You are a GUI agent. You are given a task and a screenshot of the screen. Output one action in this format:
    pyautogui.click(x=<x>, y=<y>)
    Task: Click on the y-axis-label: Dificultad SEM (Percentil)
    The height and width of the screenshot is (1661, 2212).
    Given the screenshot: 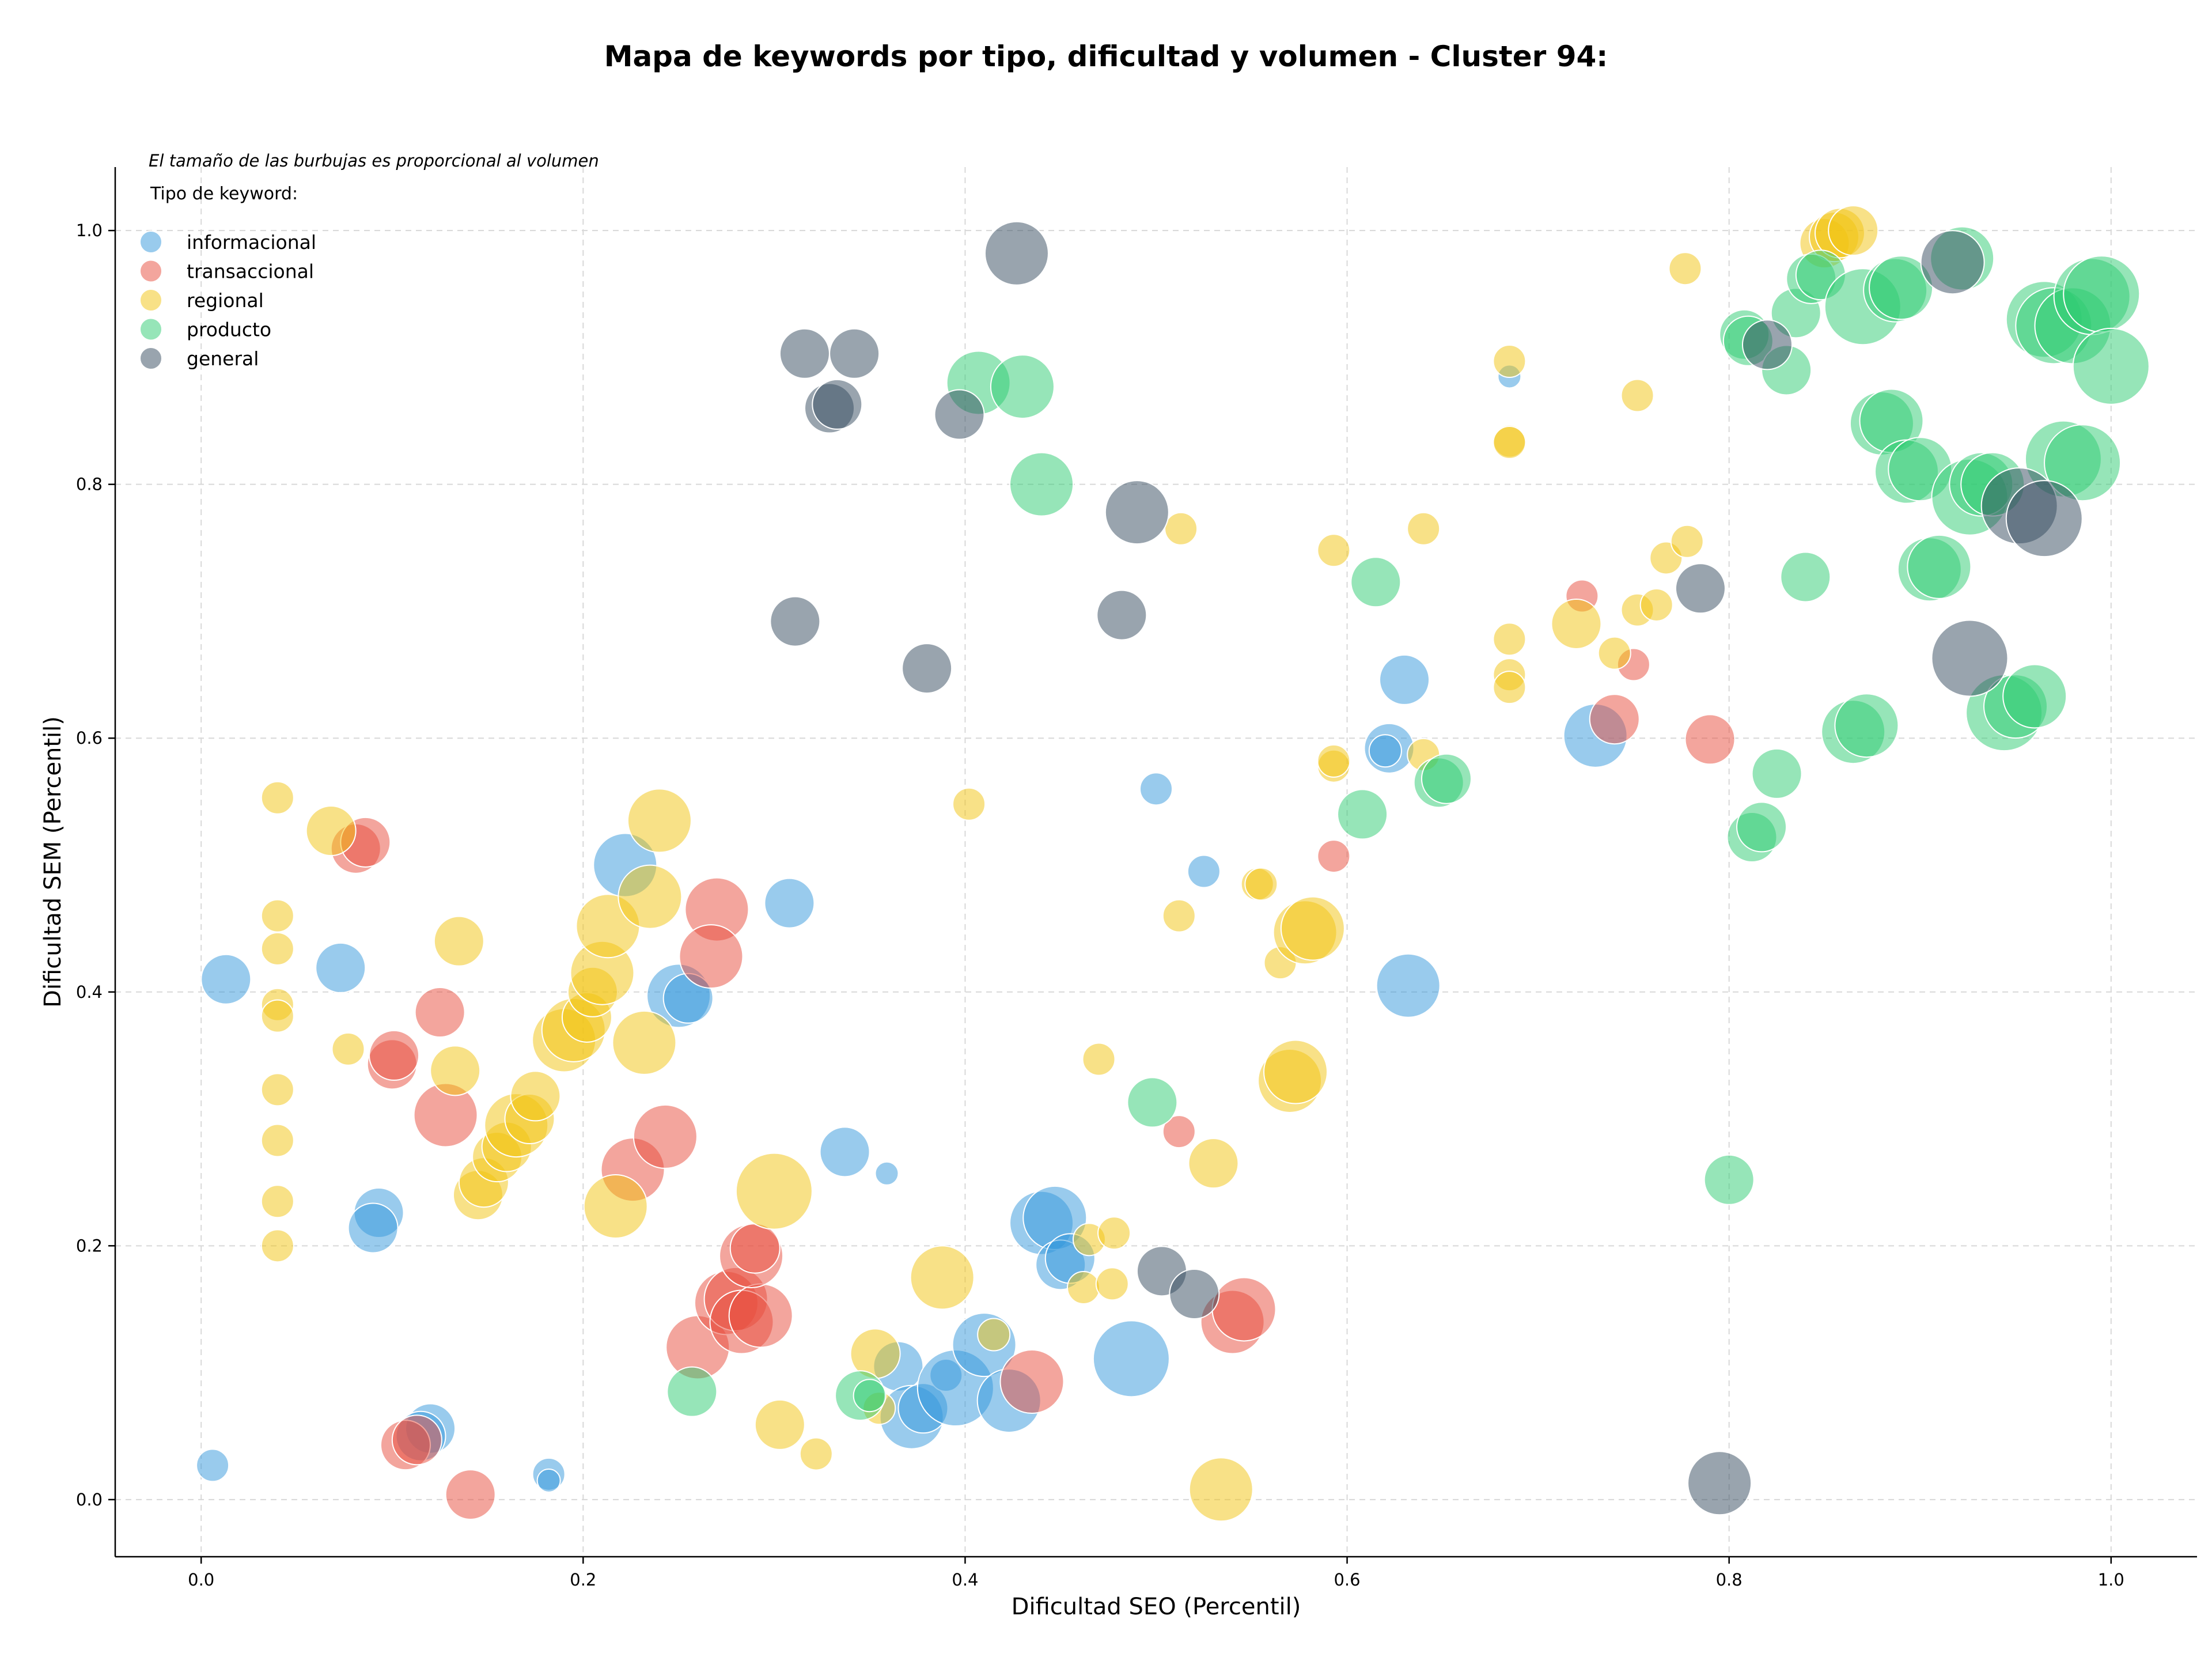 What is the action you would take?
    pyautogui.click(x=53, y=862)
    